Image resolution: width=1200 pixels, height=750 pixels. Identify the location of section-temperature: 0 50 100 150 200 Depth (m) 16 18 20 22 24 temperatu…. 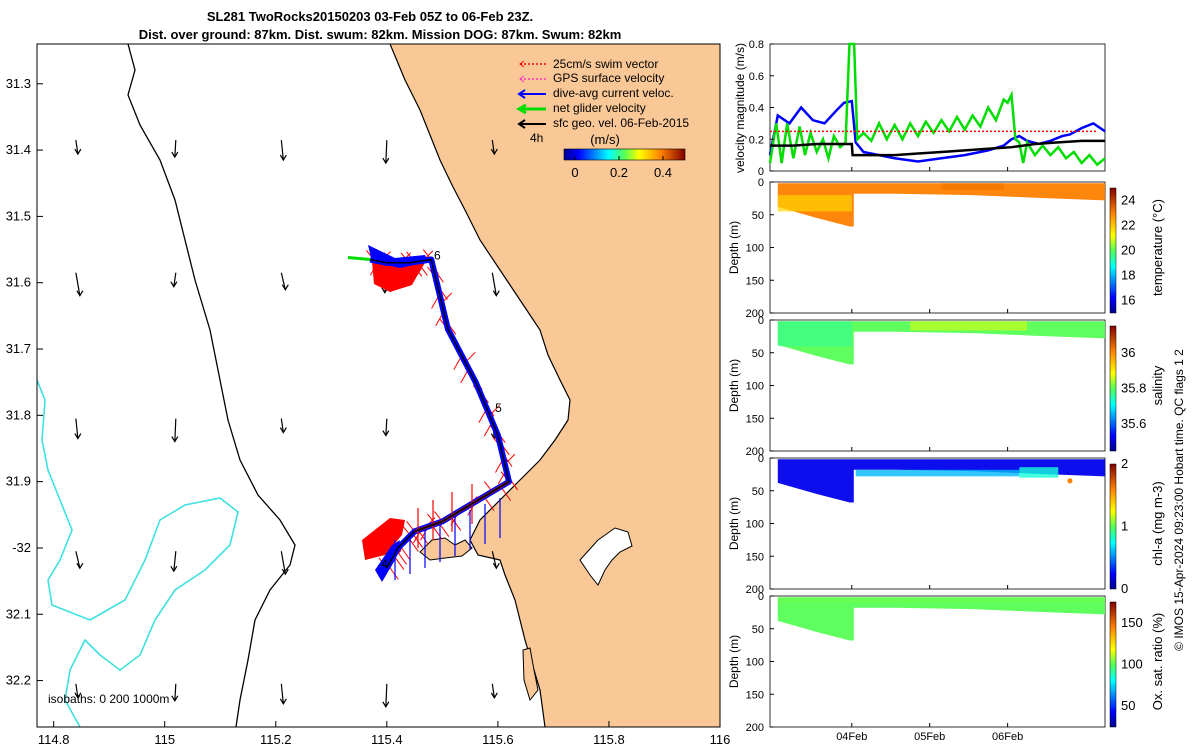
(946, 248).